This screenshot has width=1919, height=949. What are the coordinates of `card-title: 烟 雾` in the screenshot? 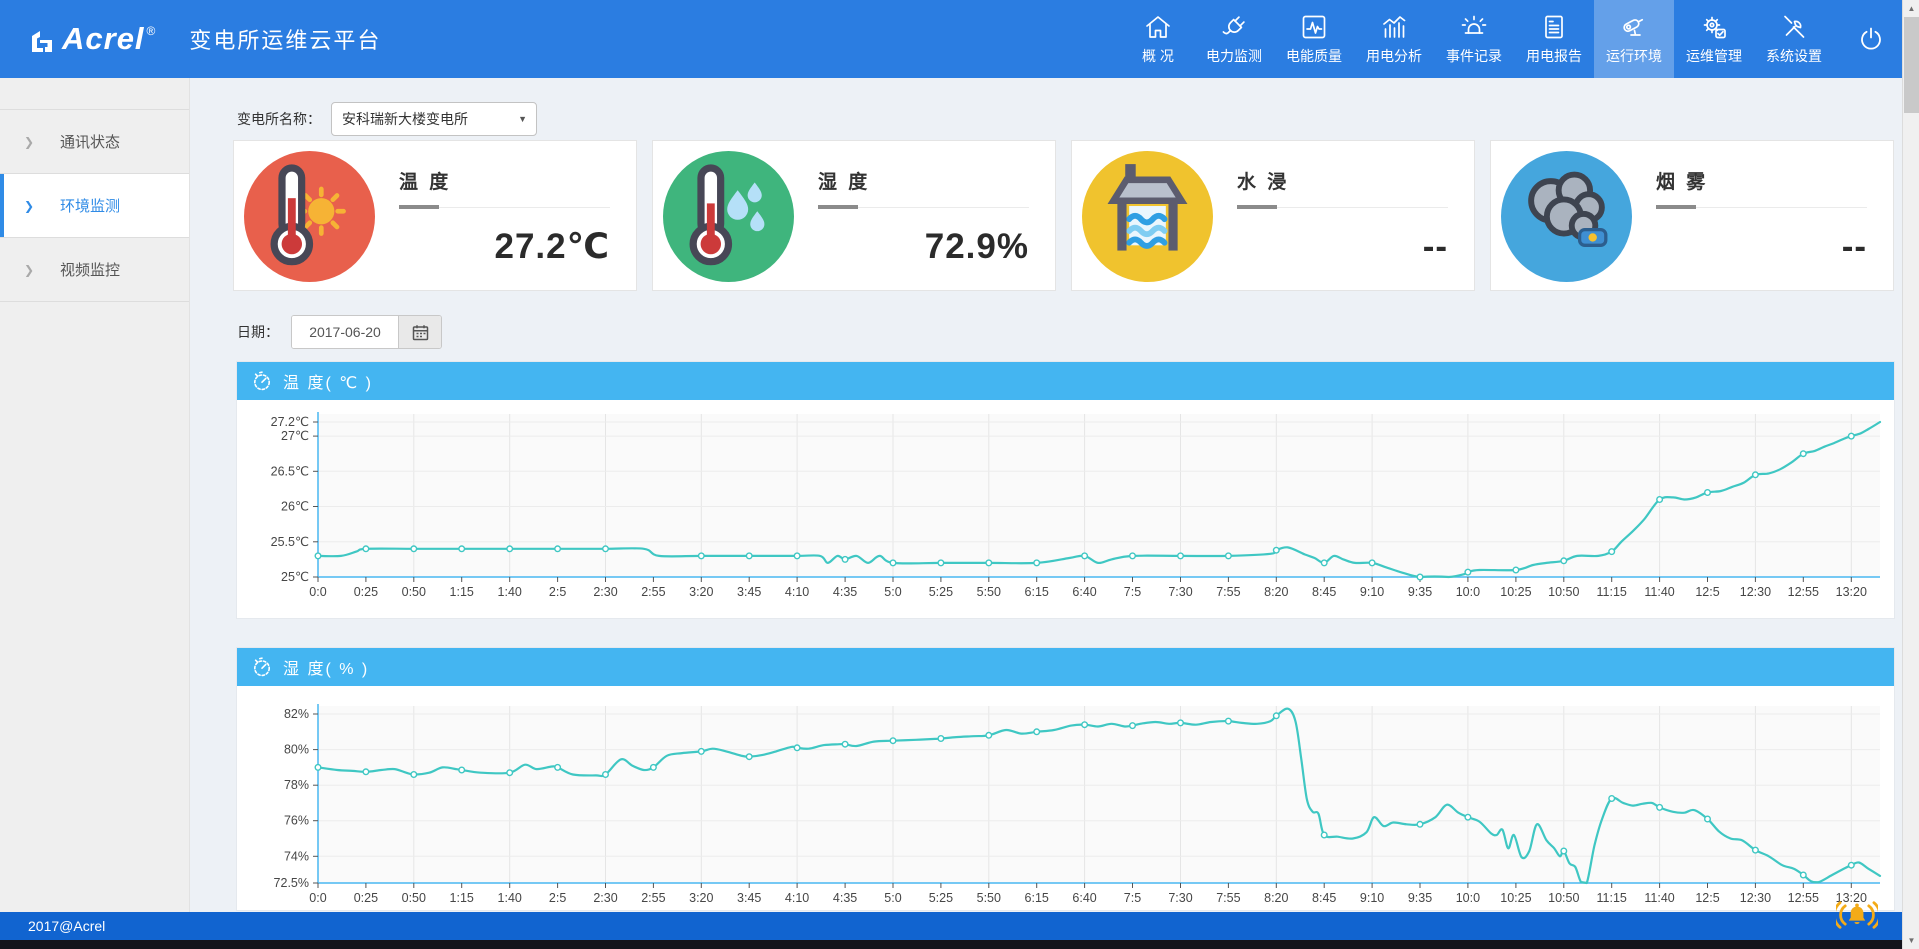 It's located at (1682, 182).